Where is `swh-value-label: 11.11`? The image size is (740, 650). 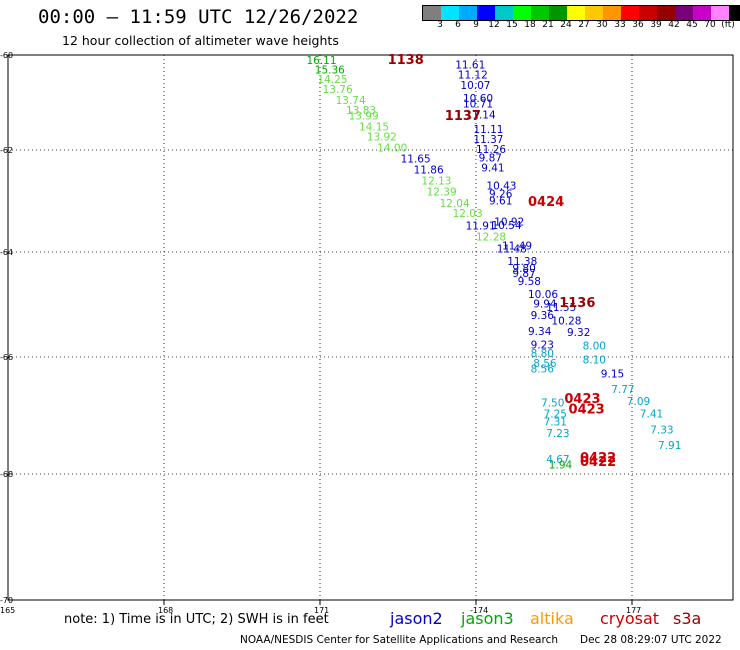
swh-value-label: 11.11 is located at coordinates (488, 130).